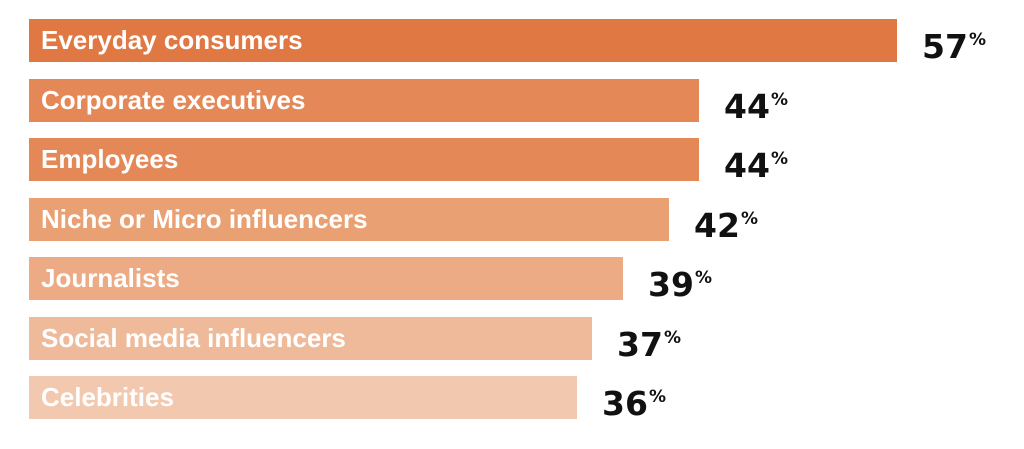  I want to click on data-label: 42%, so click(726, 221).